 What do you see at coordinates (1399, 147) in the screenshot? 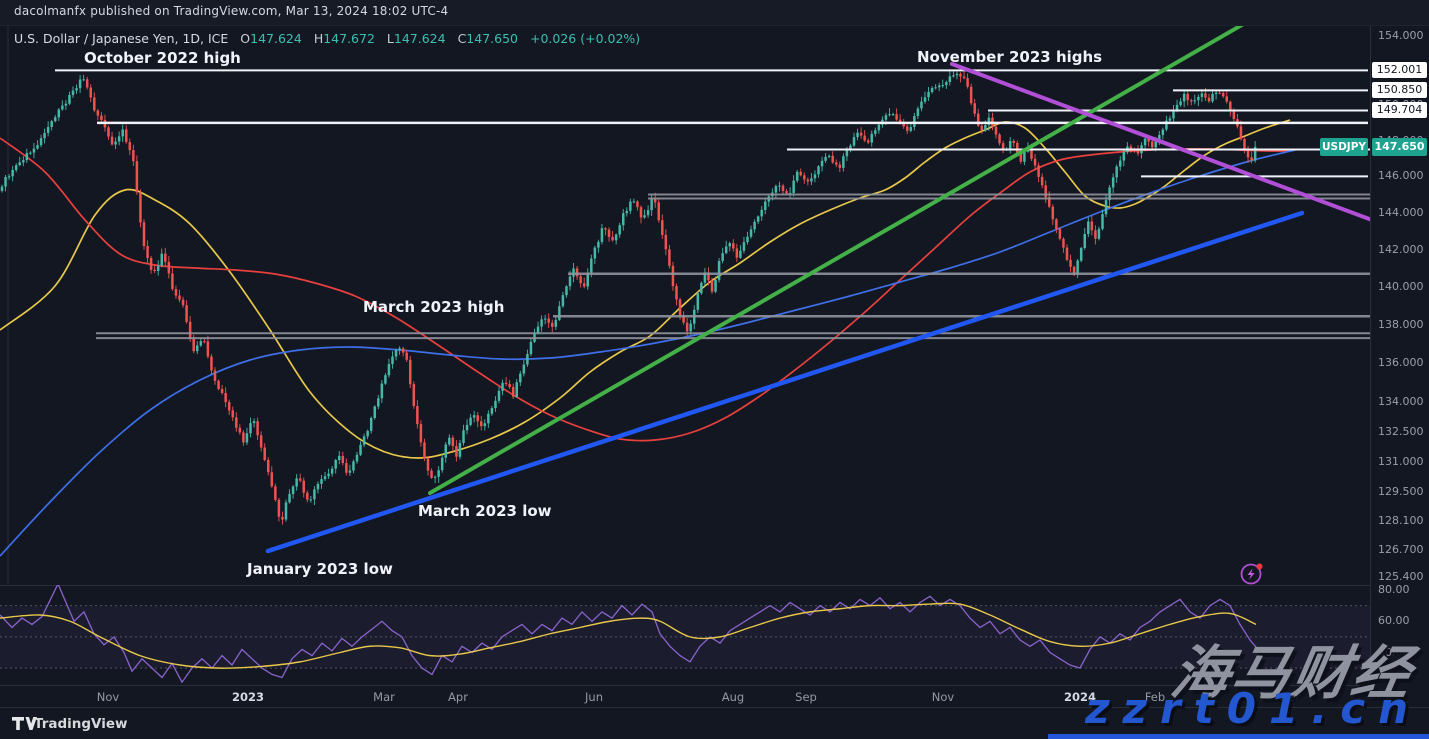
I see `last-price-badge: 147.650` at bounding box center [1399, 147].